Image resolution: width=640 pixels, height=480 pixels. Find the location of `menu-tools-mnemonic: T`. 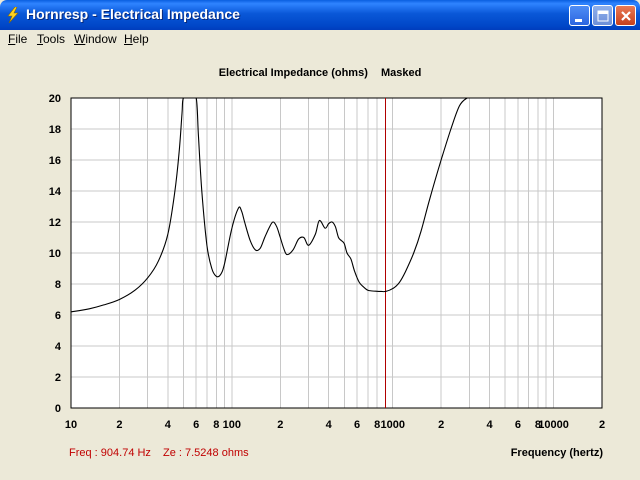

menu-tools-mnemonic: T is located at coordinates (40, 39).